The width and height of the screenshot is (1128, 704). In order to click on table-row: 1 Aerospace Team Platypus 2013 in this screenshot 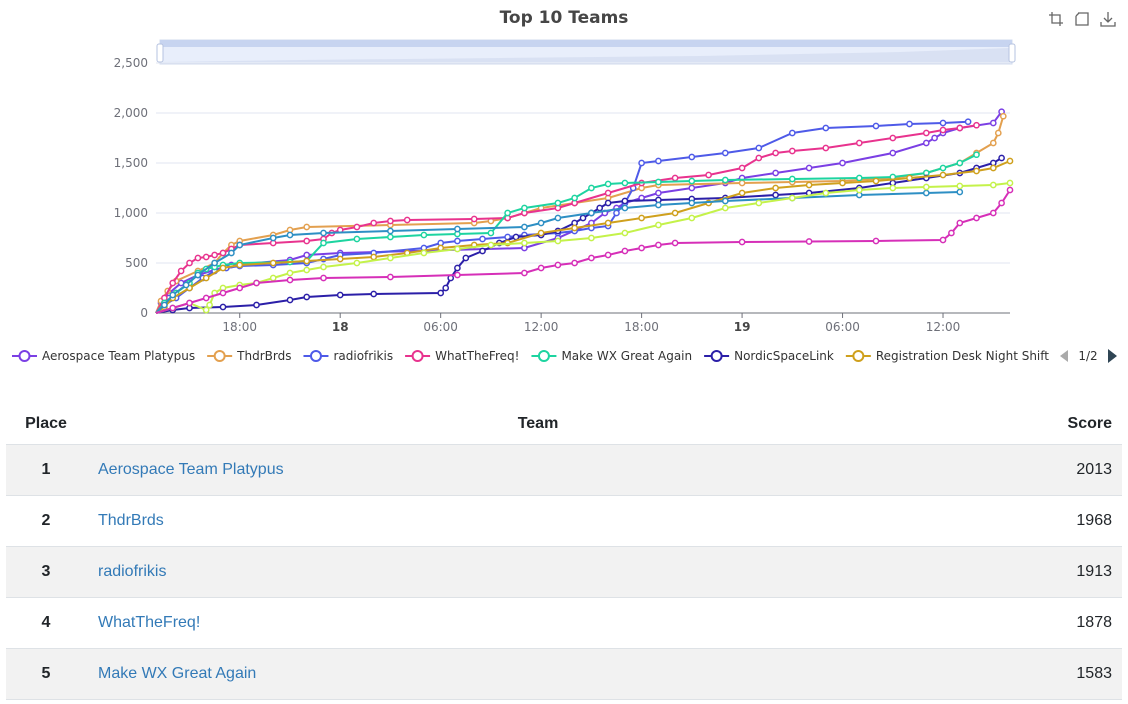, I will do `click(564, 470)`.